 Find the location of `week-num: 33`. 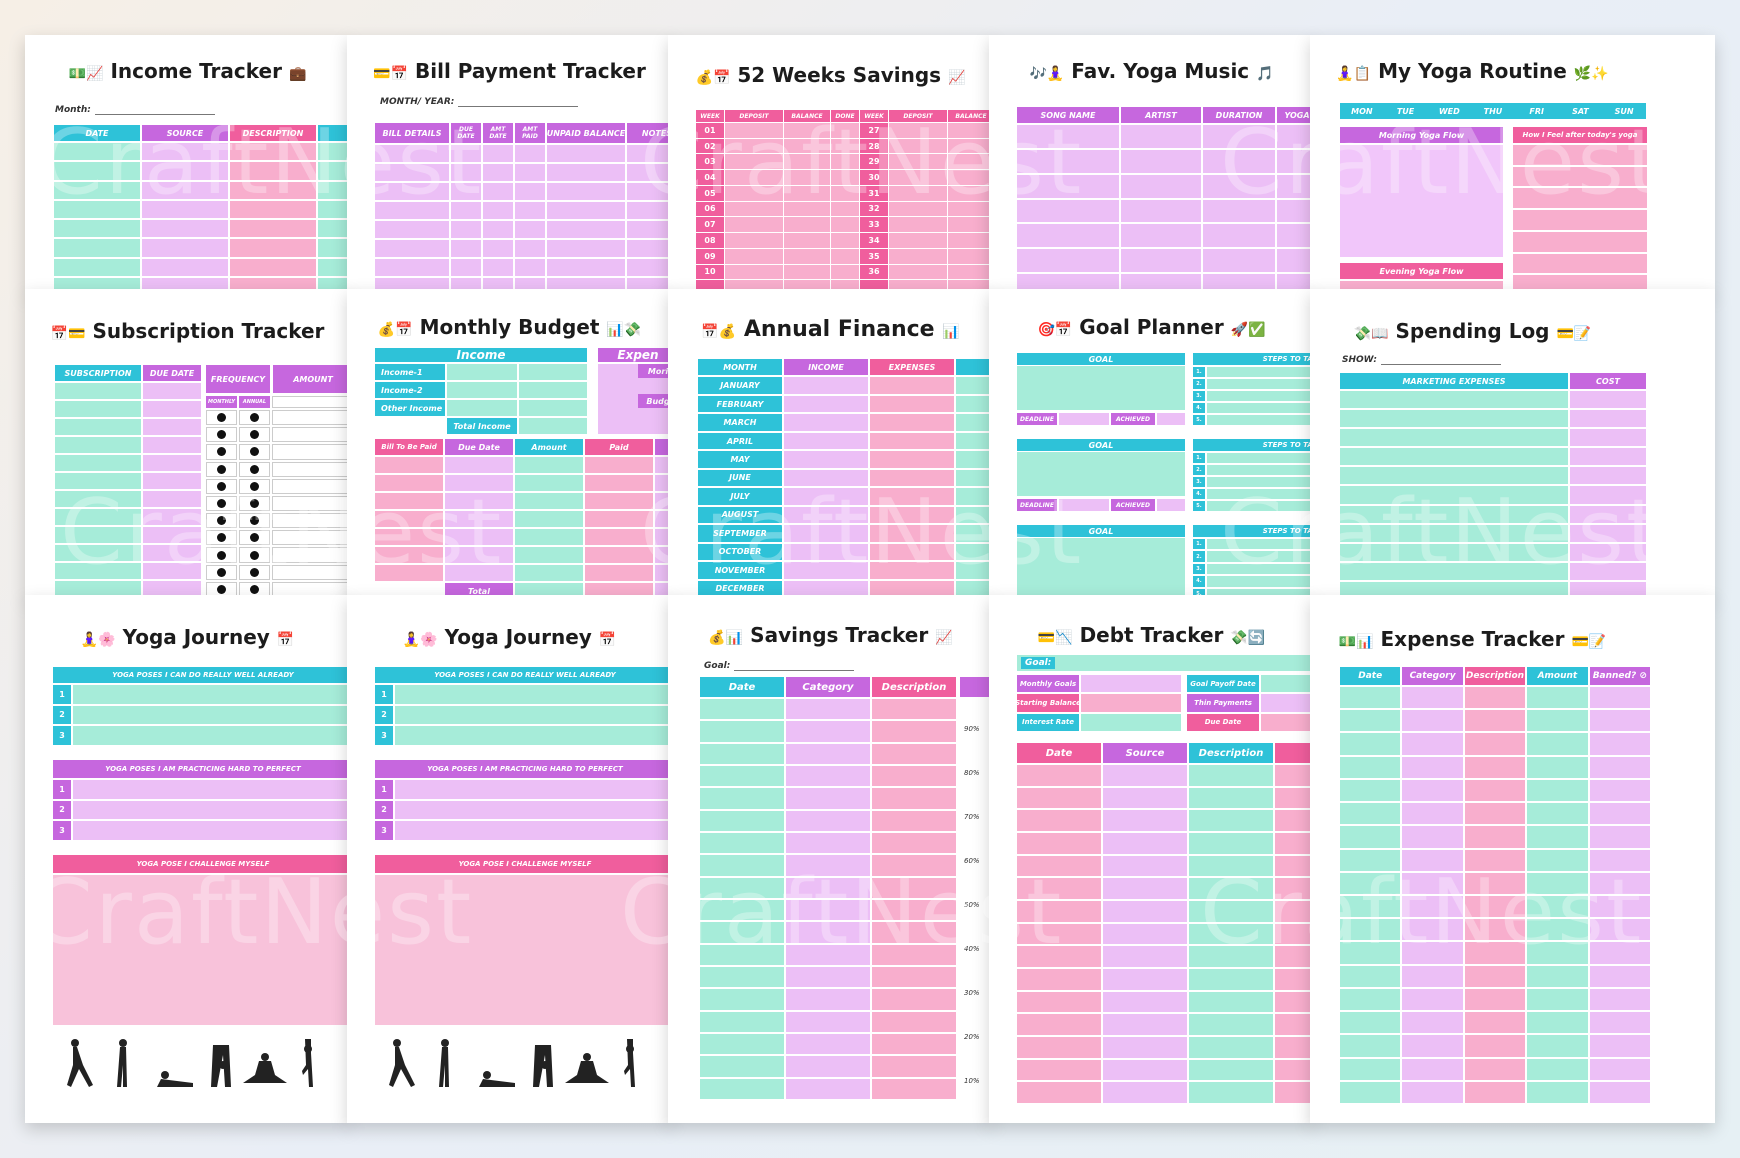

week-num: 33 is located at coordinates (874, 225).